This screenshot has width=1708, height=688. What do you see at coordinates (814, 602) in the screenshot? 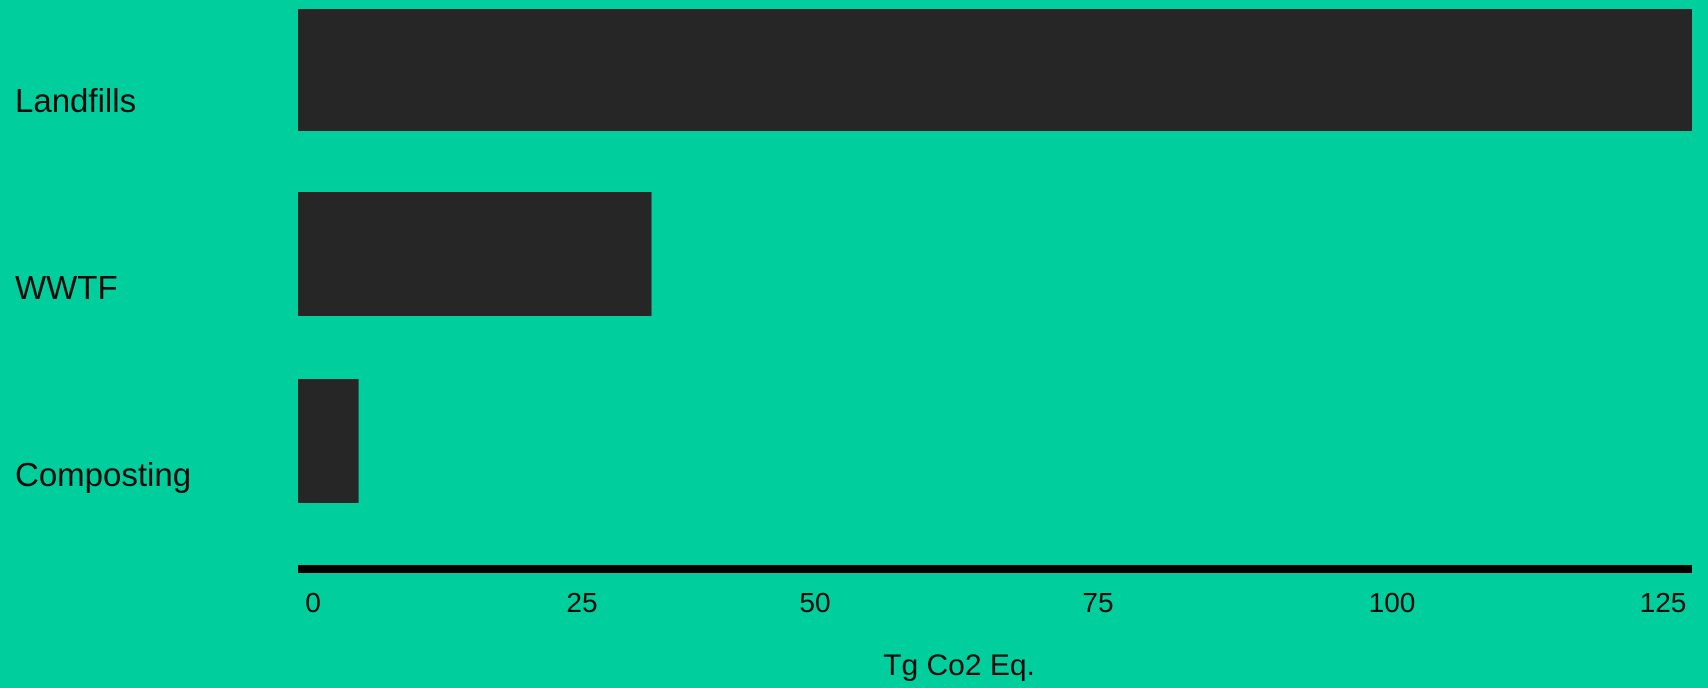
I see `x-tick-label: 50` at bounding box center [814, 602].